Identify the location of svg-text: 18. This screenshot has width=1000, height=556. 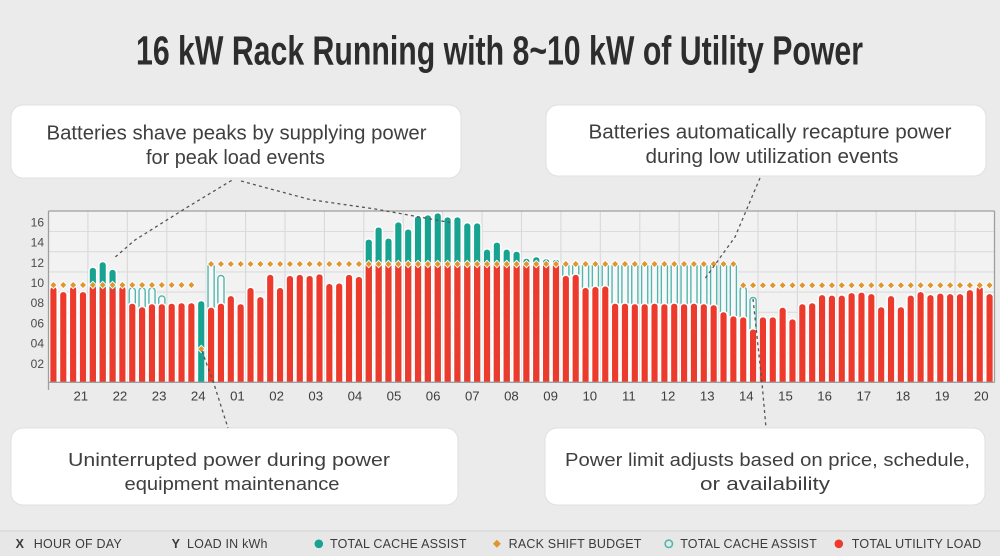
(903, 396).